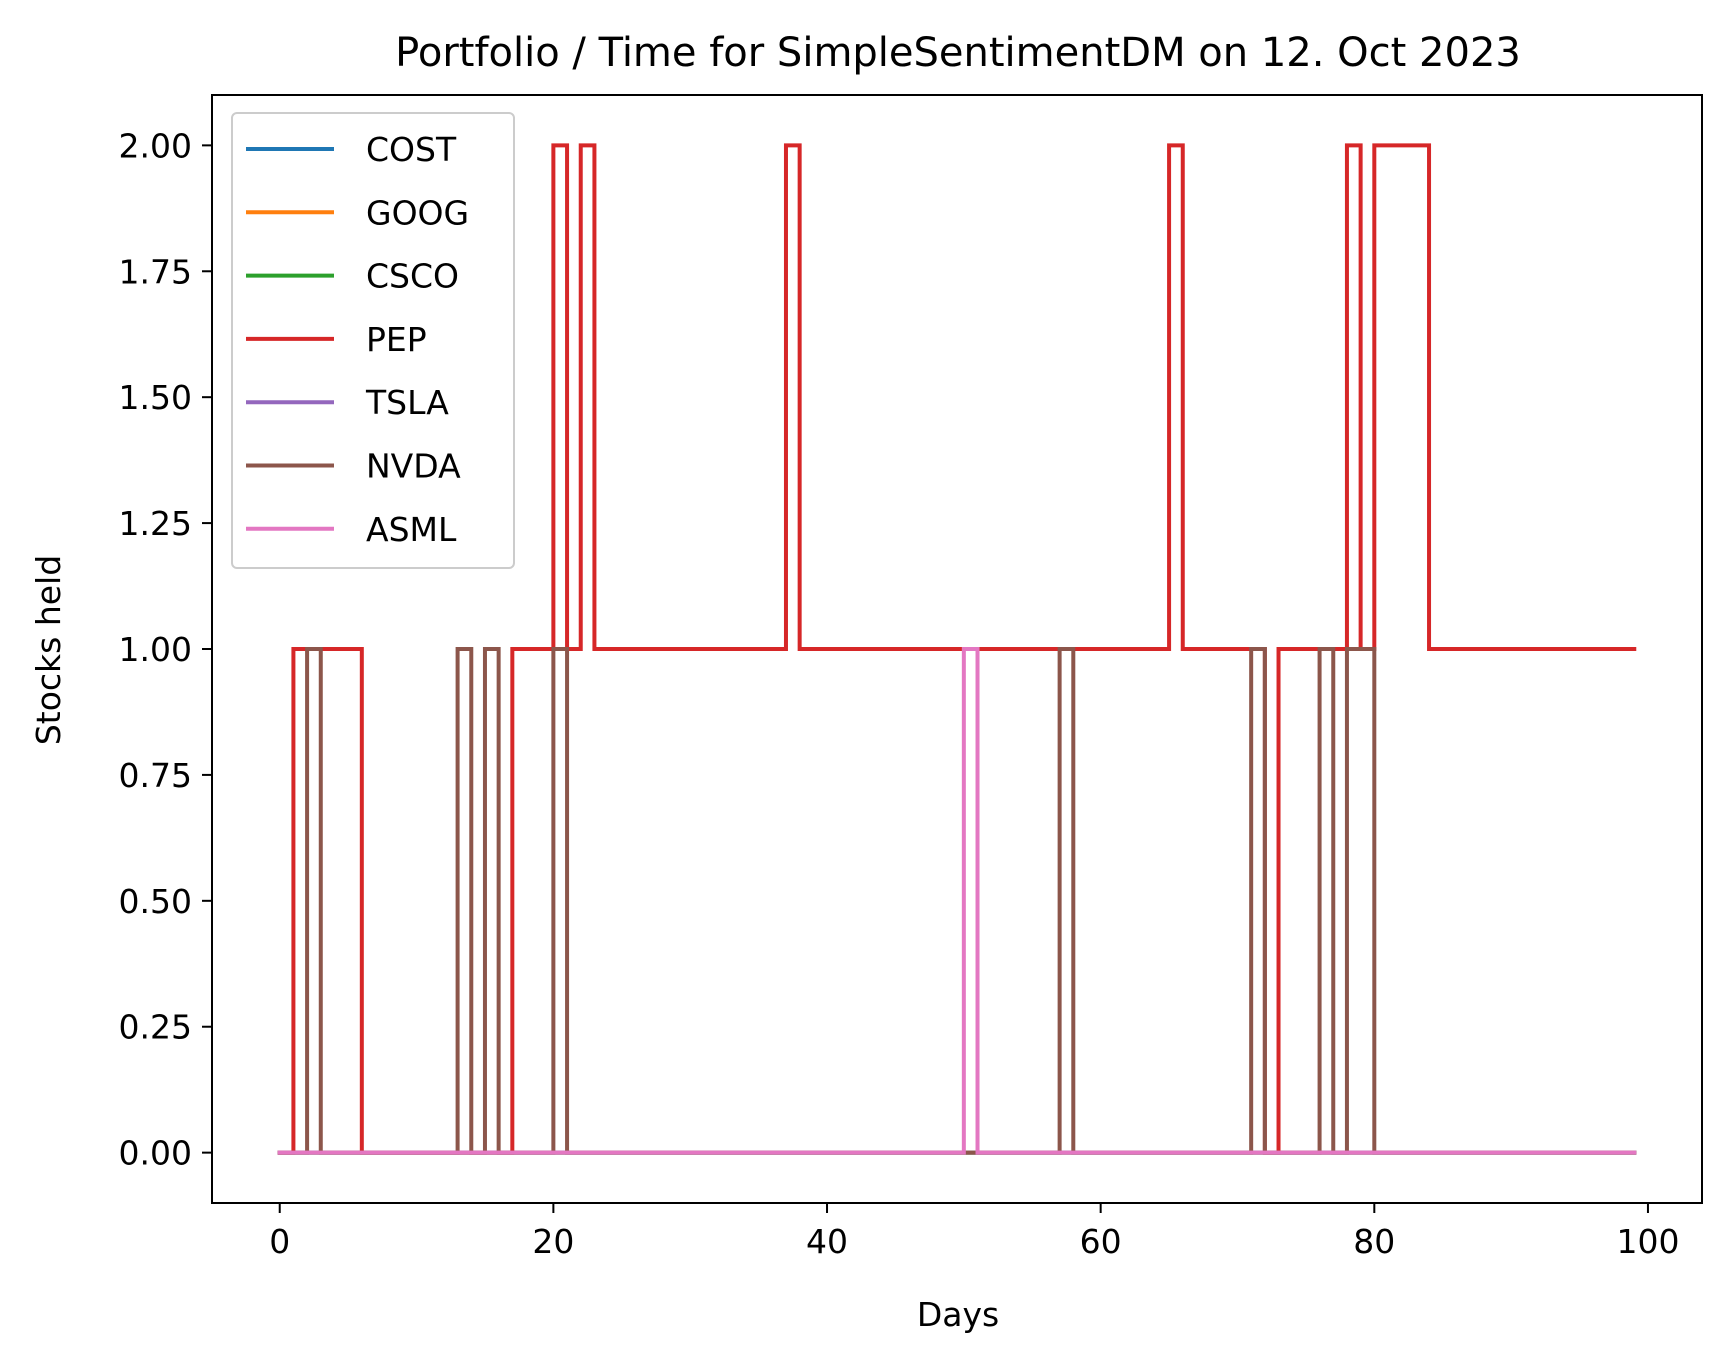 The width and height of the screenshot is (1728, 1361). I want to click on y-tick-label: 0.25, so click(155, 1027).